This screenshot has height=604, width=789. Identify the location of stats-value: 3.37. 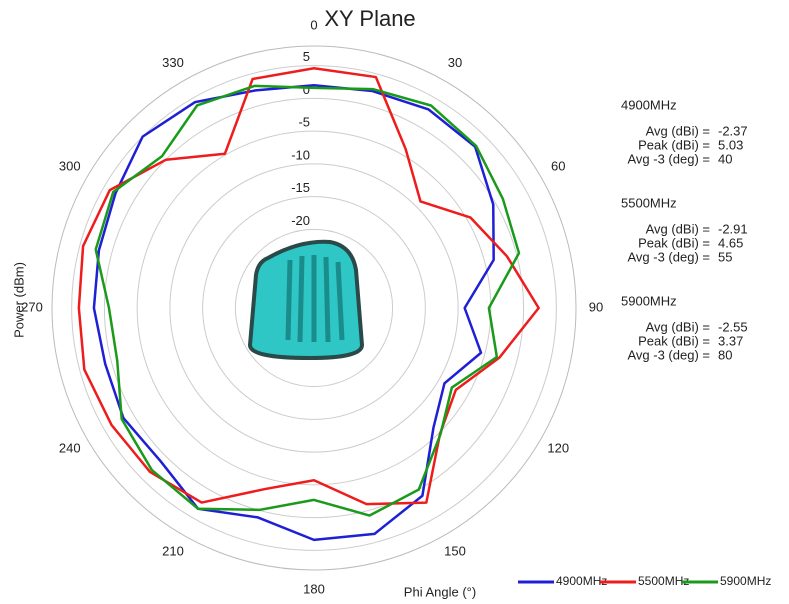
(730, 340).